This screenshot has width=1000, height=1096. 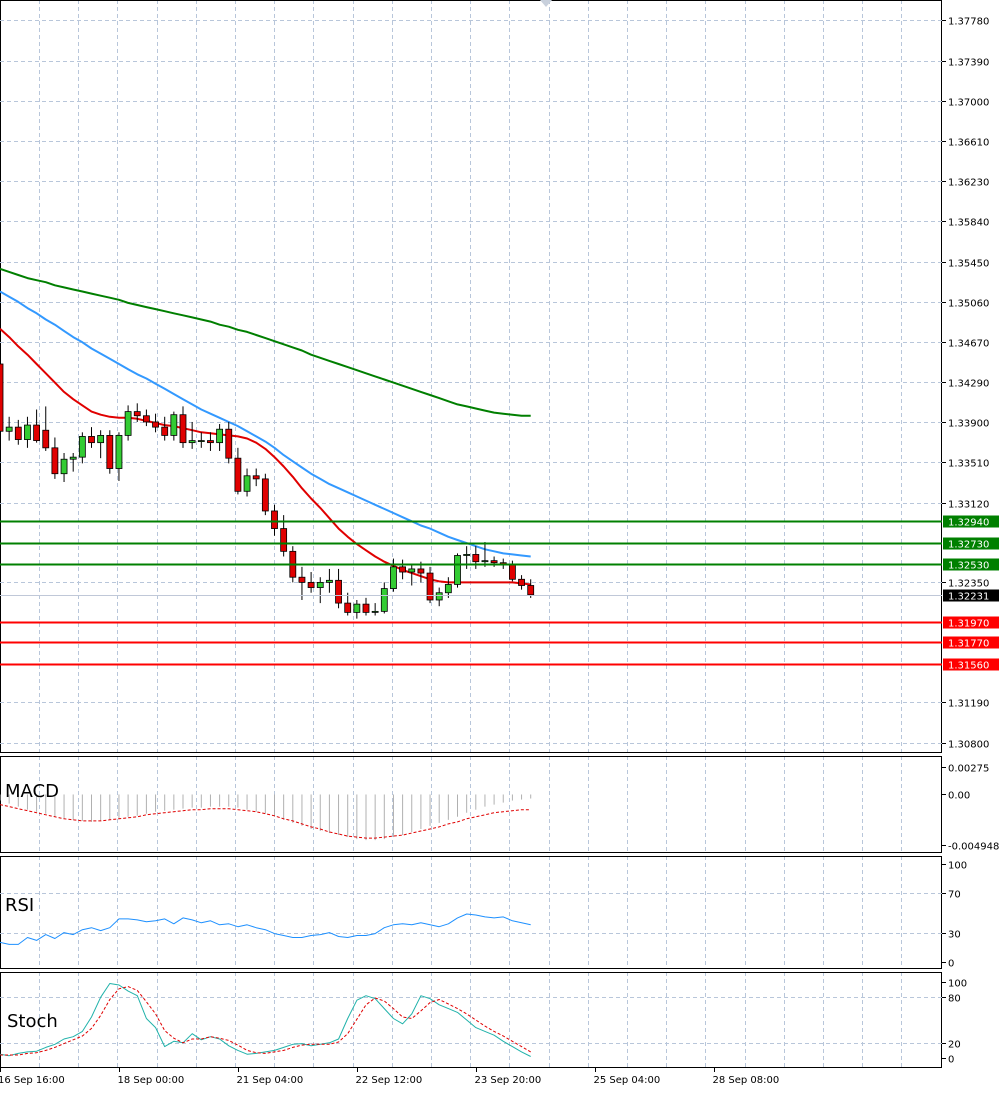 What do you see at coordinates (968, 304) in the screenshot?
I see `y-tick-label: 1.35060` at bounding box center [968, 304].